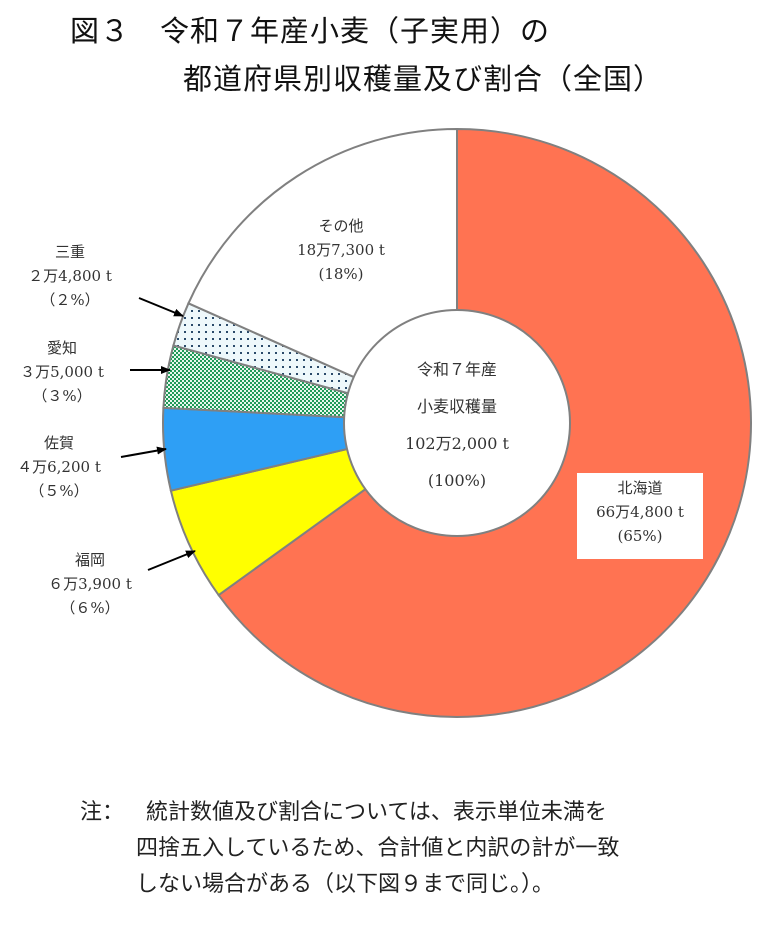  I want to click on label-fukuoka-pct: （６%）, so click(90, 608).